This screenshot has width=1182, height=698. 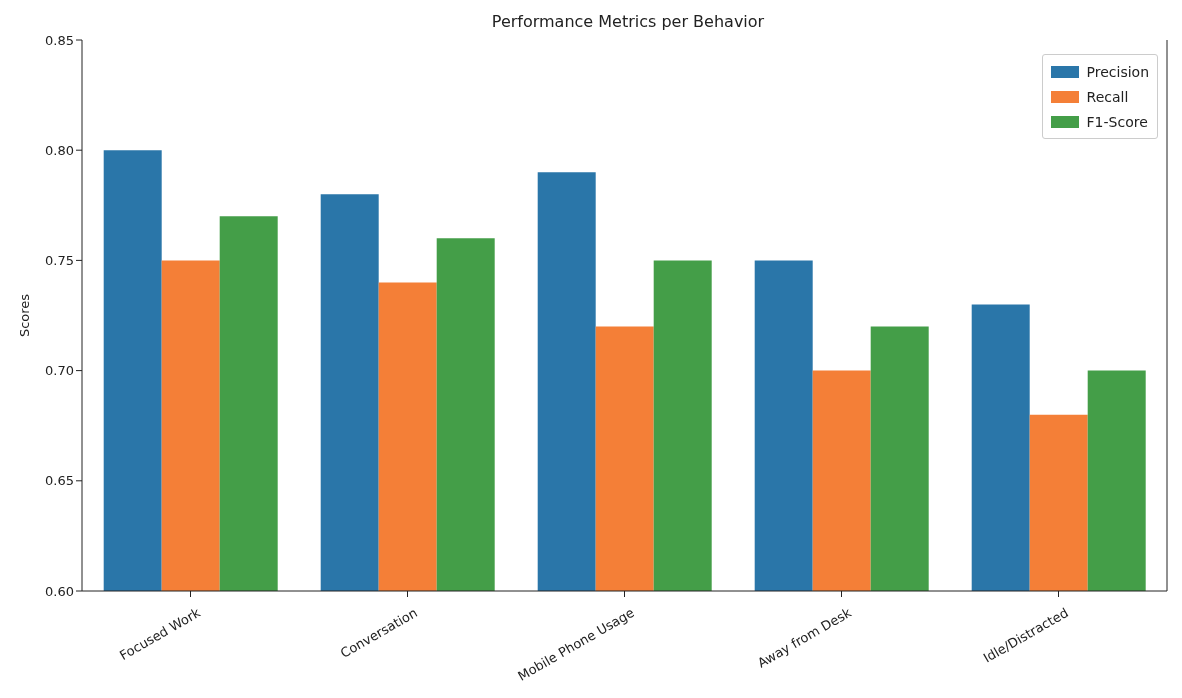 I want to click on y-tick-label: 0.60, so click(x=59, y=591).